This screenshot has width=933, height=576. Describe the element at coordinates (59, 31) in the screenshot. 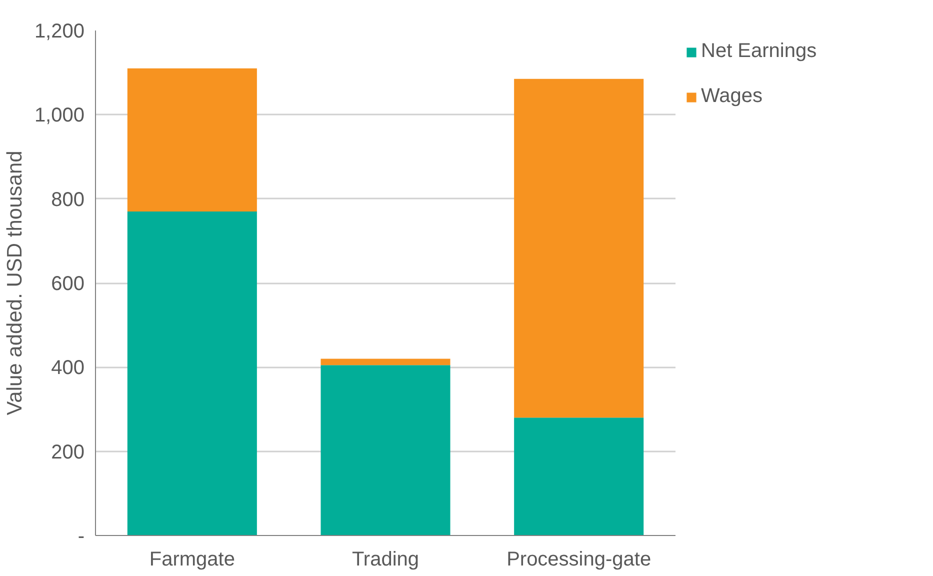

I see `y-tick-label: 1,200` at that location.